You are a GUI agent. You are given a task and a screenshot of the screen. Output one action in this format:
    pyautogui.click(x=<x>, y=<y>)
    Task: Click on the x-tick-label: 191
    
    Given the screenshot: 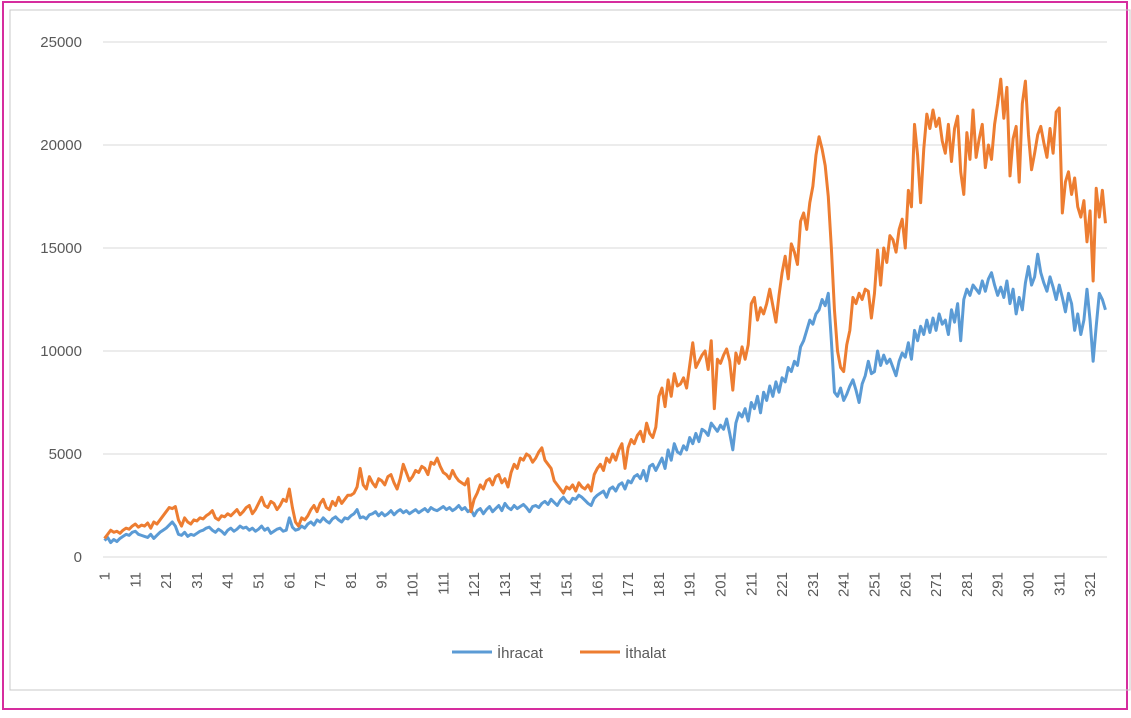 What is the action you would take?
    pyautogui.click(x=690, y=584)
    